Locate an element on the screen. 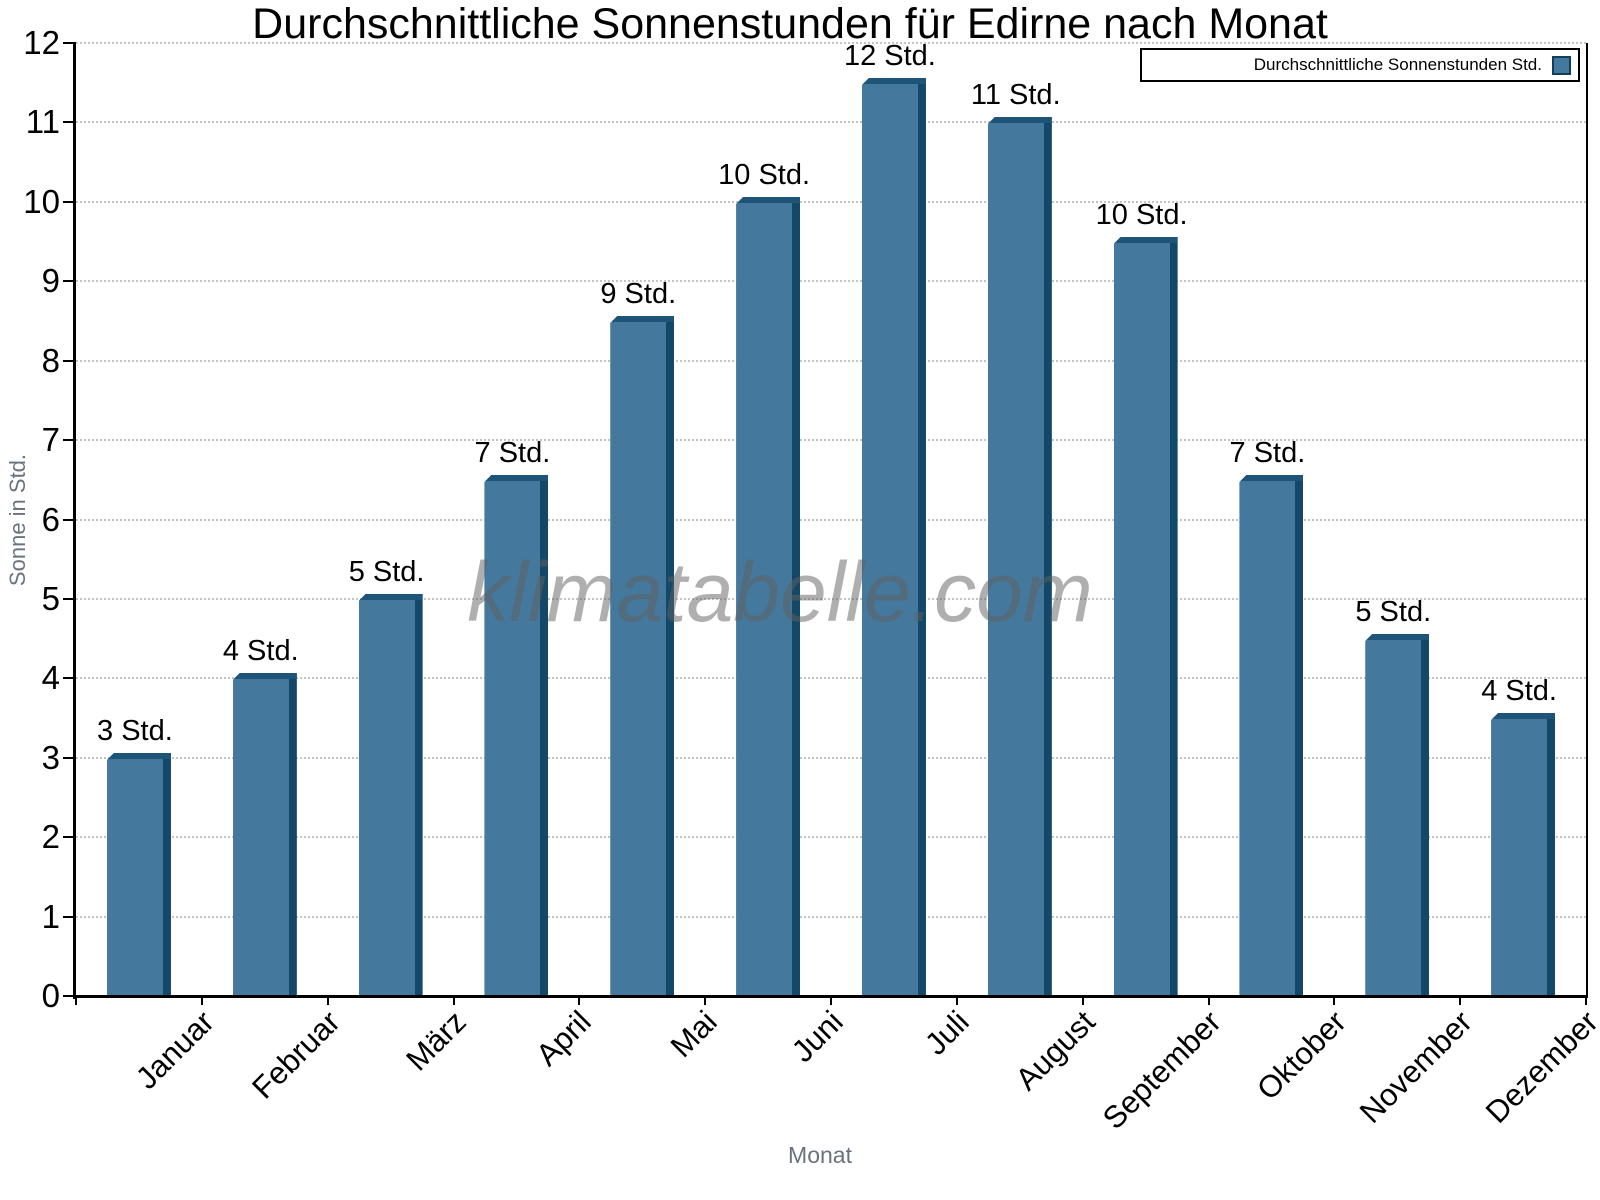 The image size is (1600, 1200). y-axis-line is located at coordinates (74, 521).